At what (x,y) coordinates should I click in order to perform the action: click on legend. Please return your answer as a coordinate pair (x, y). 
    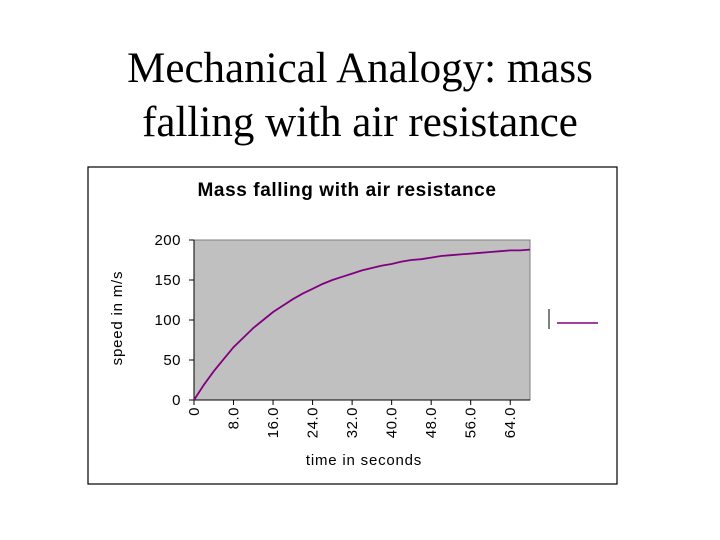
    Looking at the image, I should click on (573, 319).